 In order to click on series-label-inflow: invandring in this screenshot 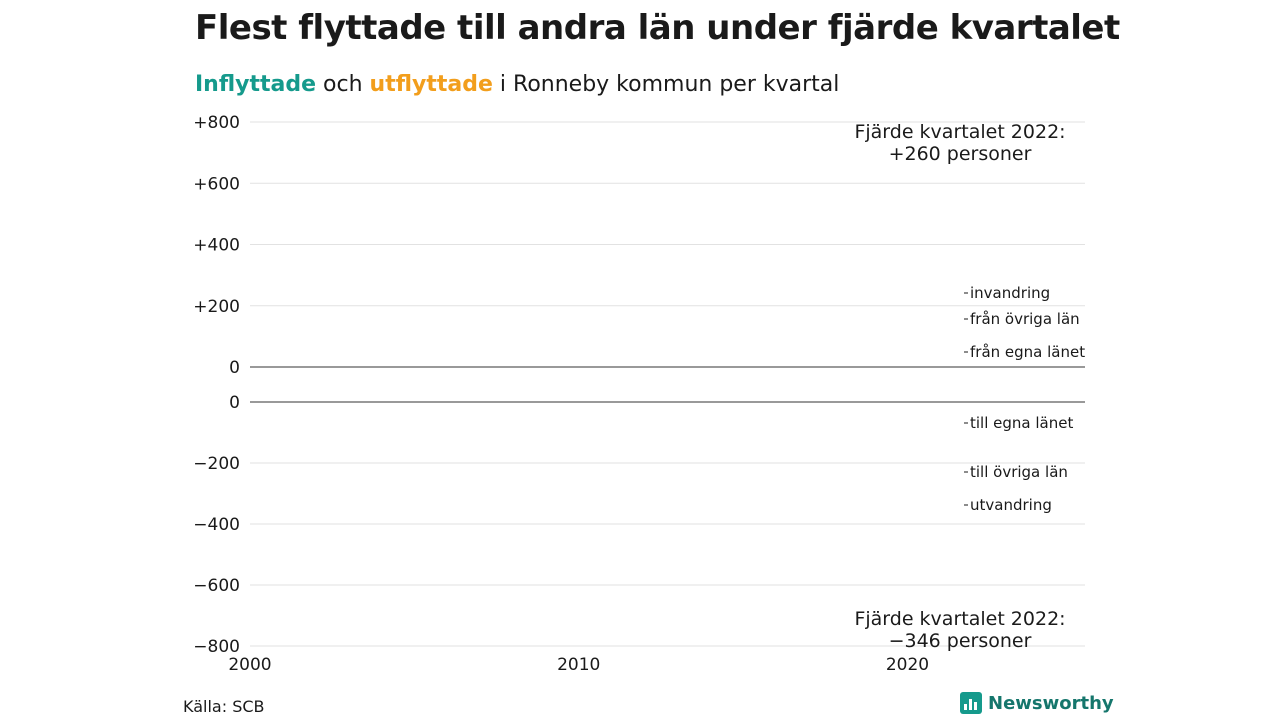, I will do `click(1010, 293)`.